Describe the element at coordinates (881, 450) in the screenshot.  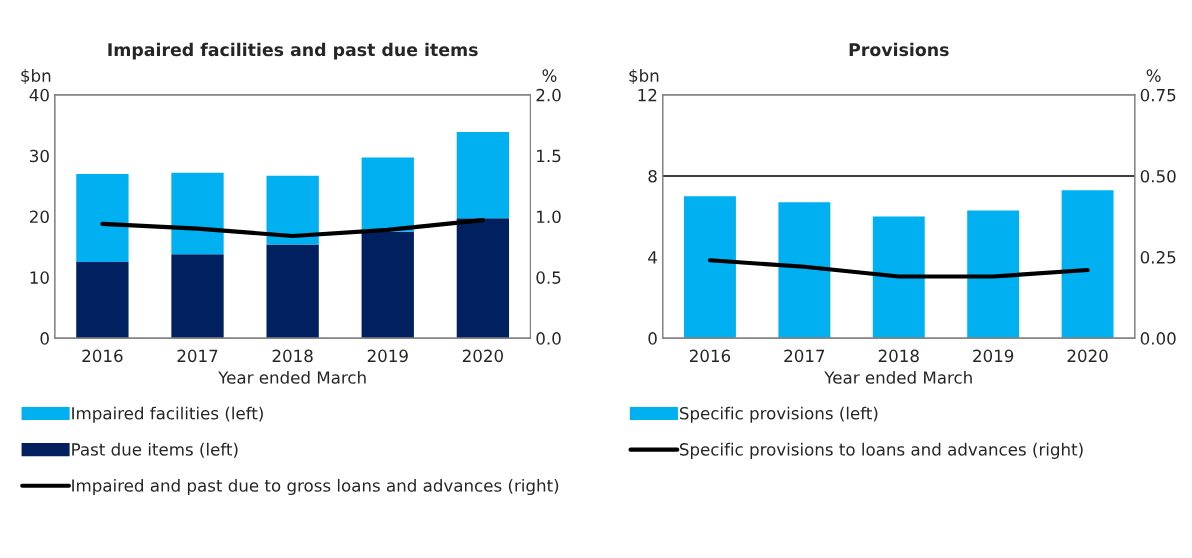
I see `legend-label: Specific provisions to loans and advances (right)` at that location.